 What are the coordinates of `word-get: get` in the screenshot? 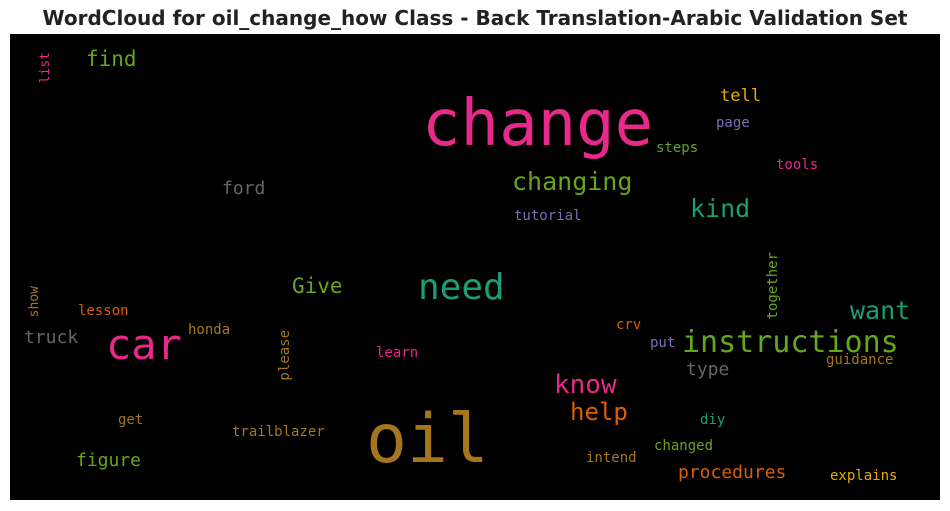 It's located at (131, 420).